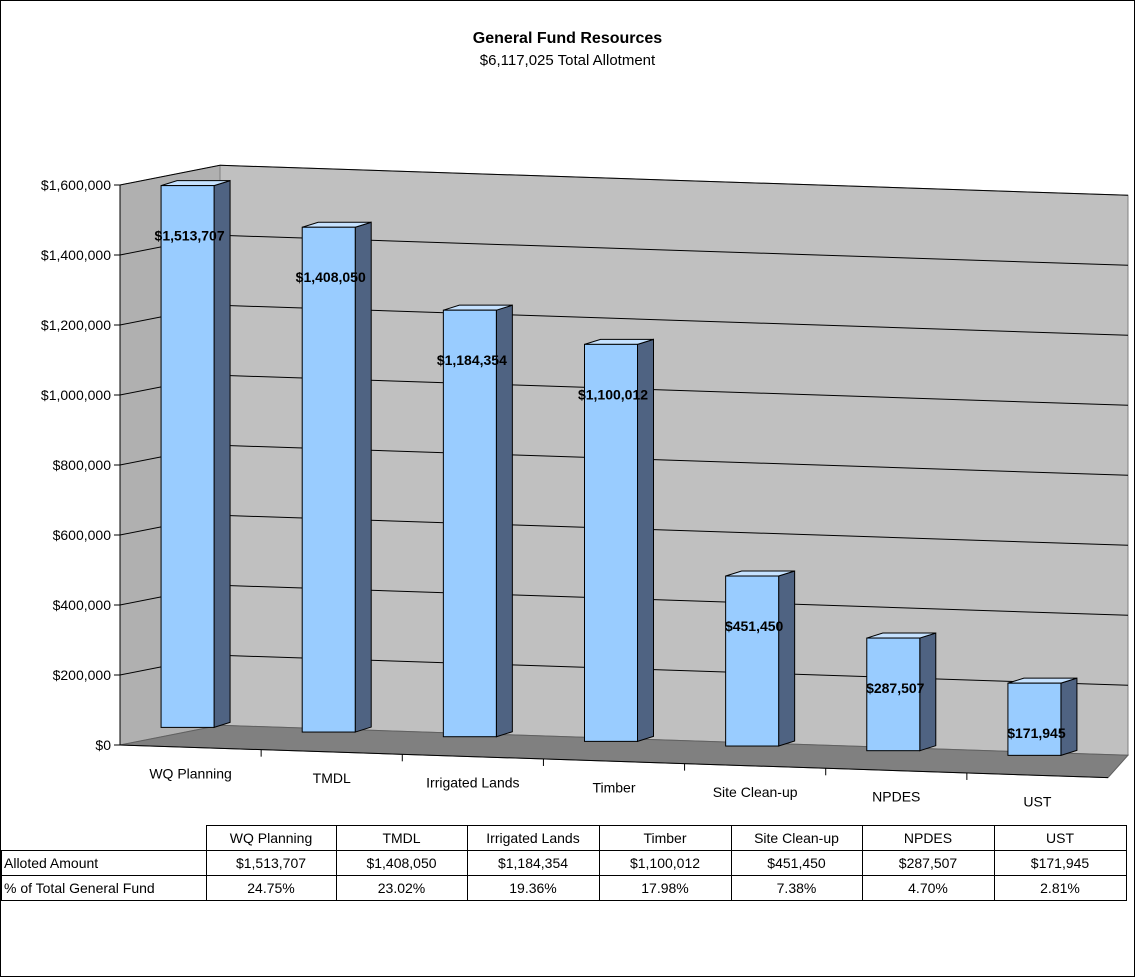  What do you see at coordinates (665, 863) in the screenshot?
I see `table-cell: $1,100,012` at bounding box center [665, 863].